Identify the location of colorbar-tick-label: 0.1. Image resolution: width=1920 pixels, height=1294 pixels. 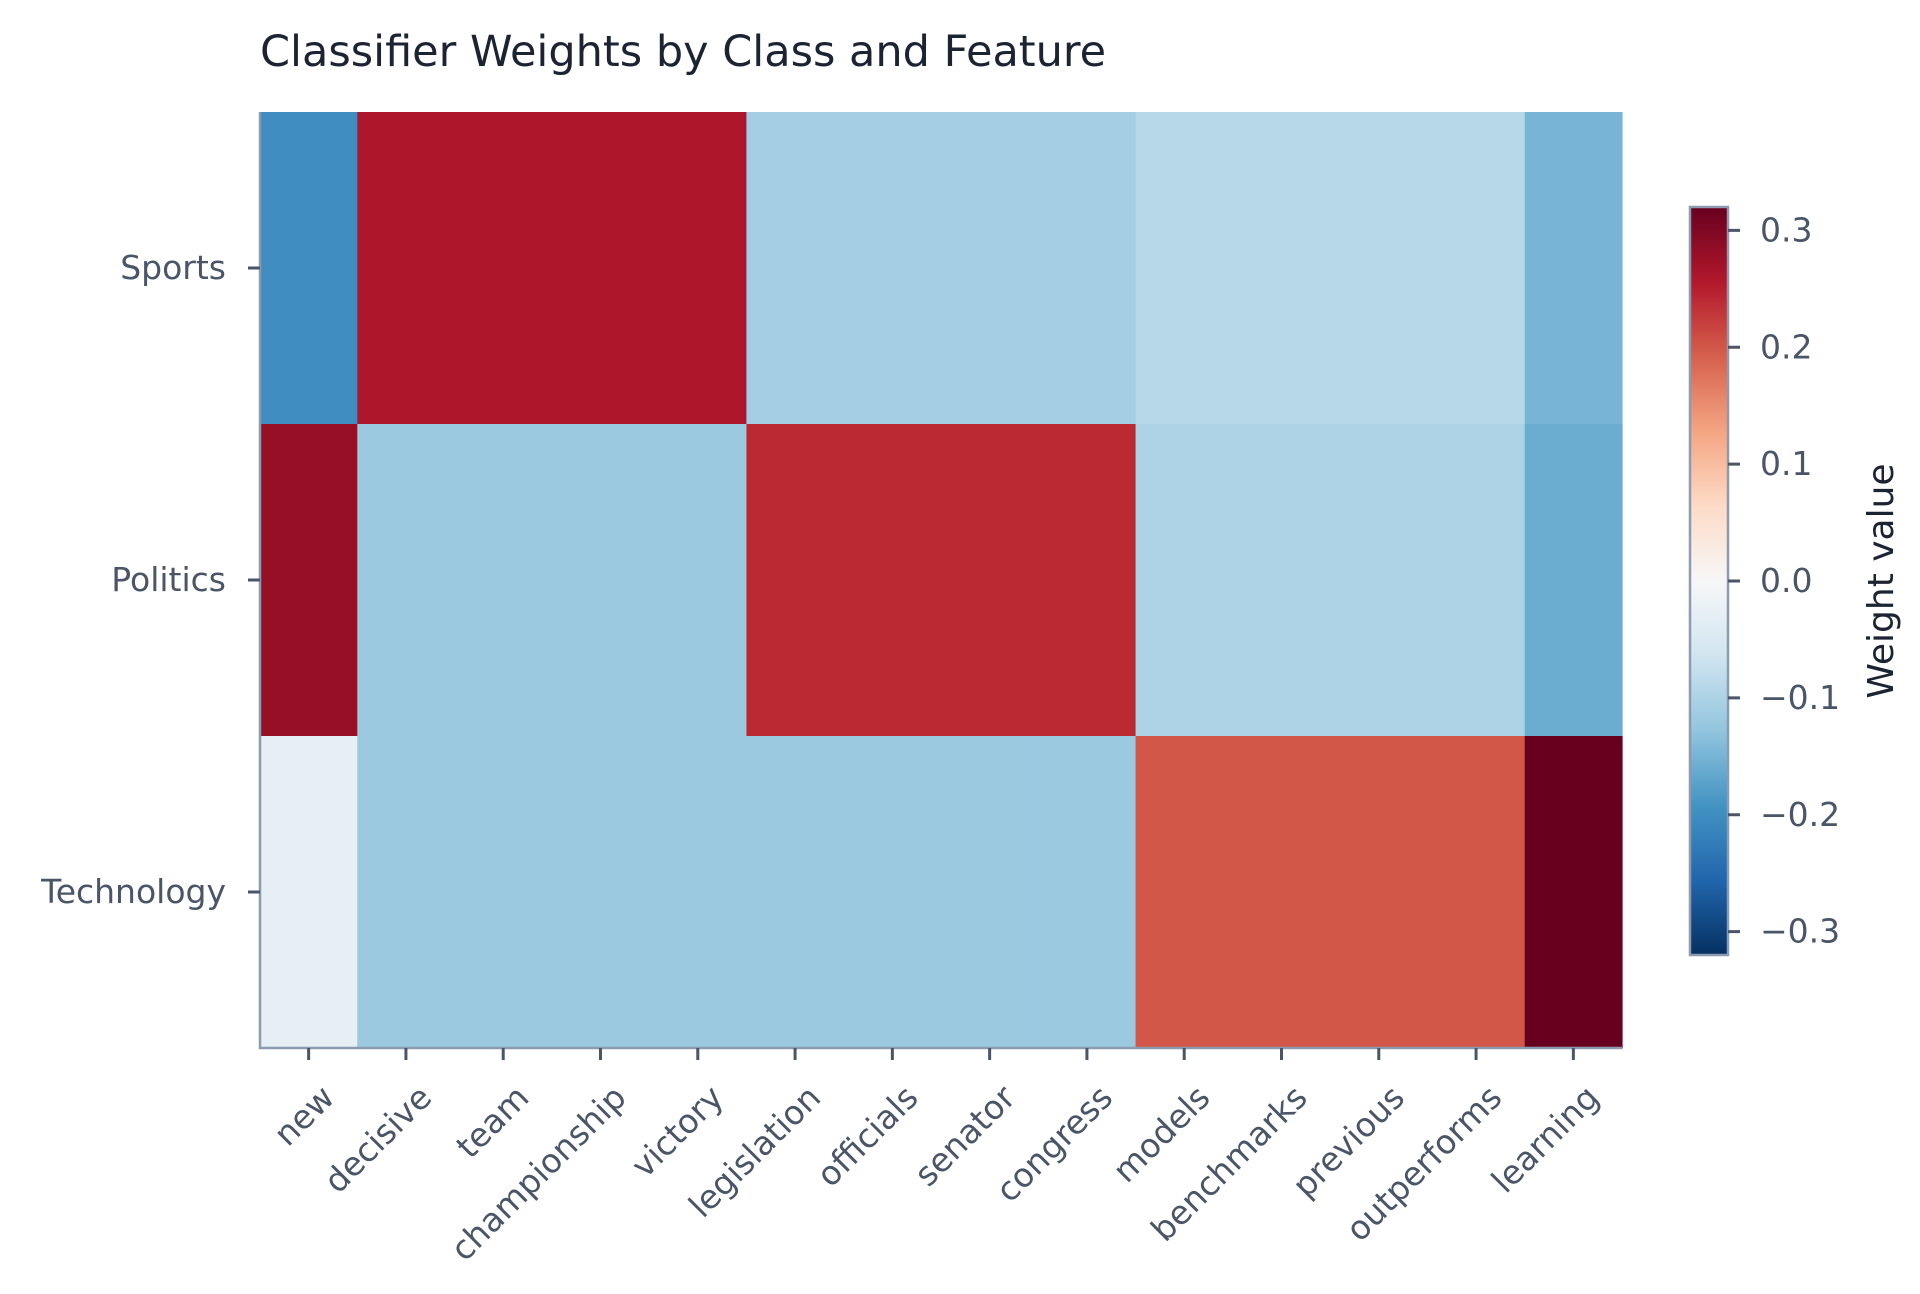
(1786, 463).